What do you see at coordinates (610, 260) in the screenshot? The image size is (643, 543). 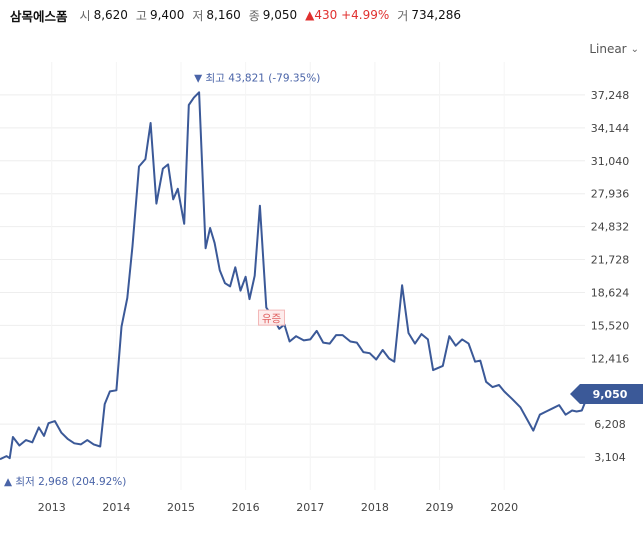 I see `y-tick-label: 21,728` at bounding box center [610, 260].